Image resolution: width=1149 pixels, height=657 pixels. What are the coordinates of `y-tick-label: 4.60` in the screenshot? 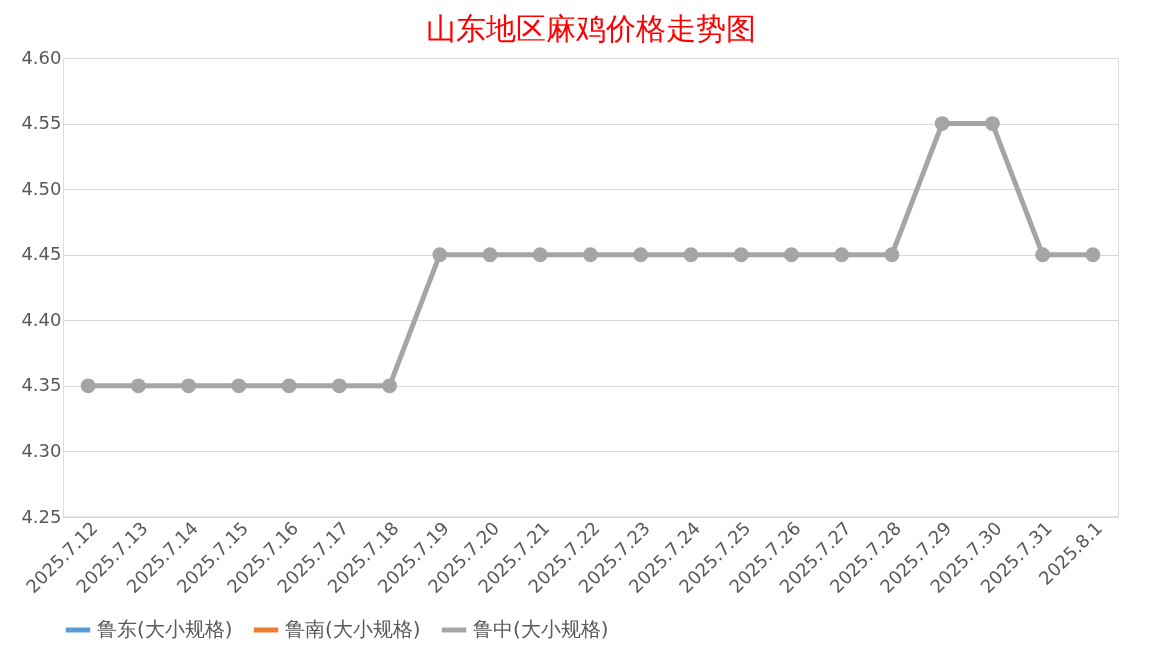 It's located at (41, 57).